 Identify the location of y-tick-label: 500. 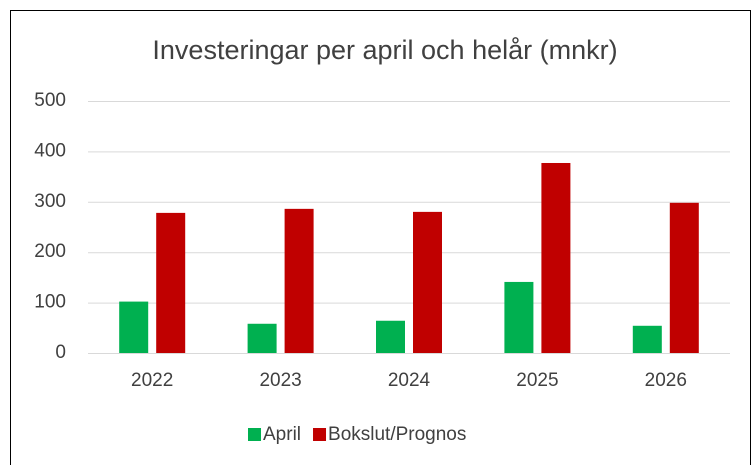
(50, 100).